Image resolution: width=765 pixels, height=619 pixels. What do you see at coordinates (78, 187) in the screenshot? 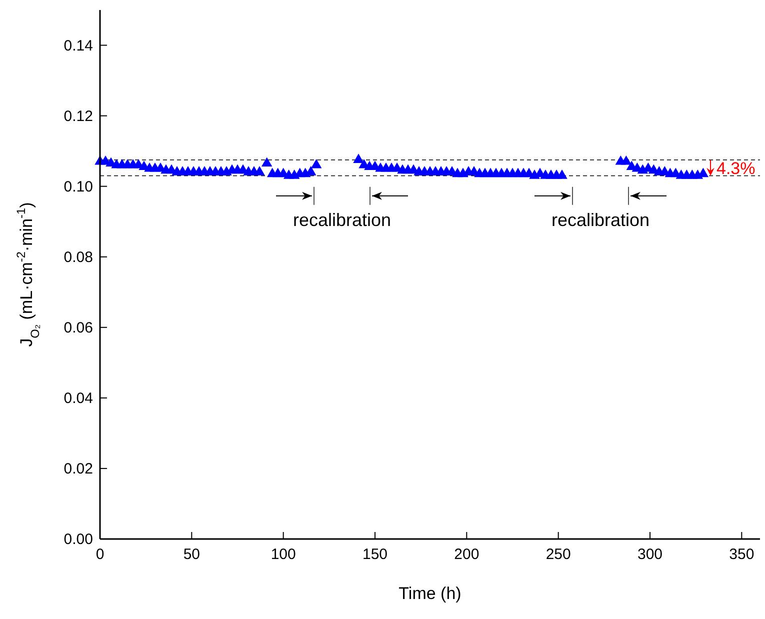
I see `y-tick-label: 0.10` at bounding box center [78, 187].